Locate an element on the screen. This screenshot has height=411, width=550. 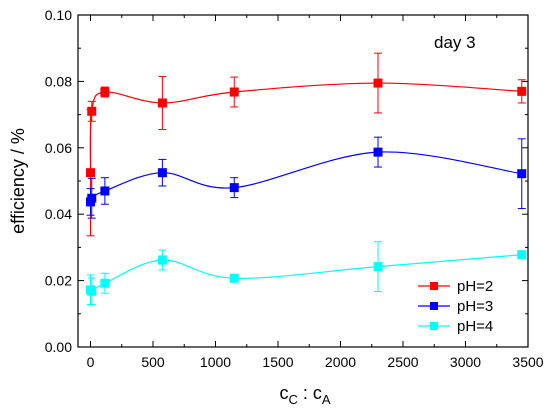
legend-marker-ph2 is located at coordinates (434, 286).